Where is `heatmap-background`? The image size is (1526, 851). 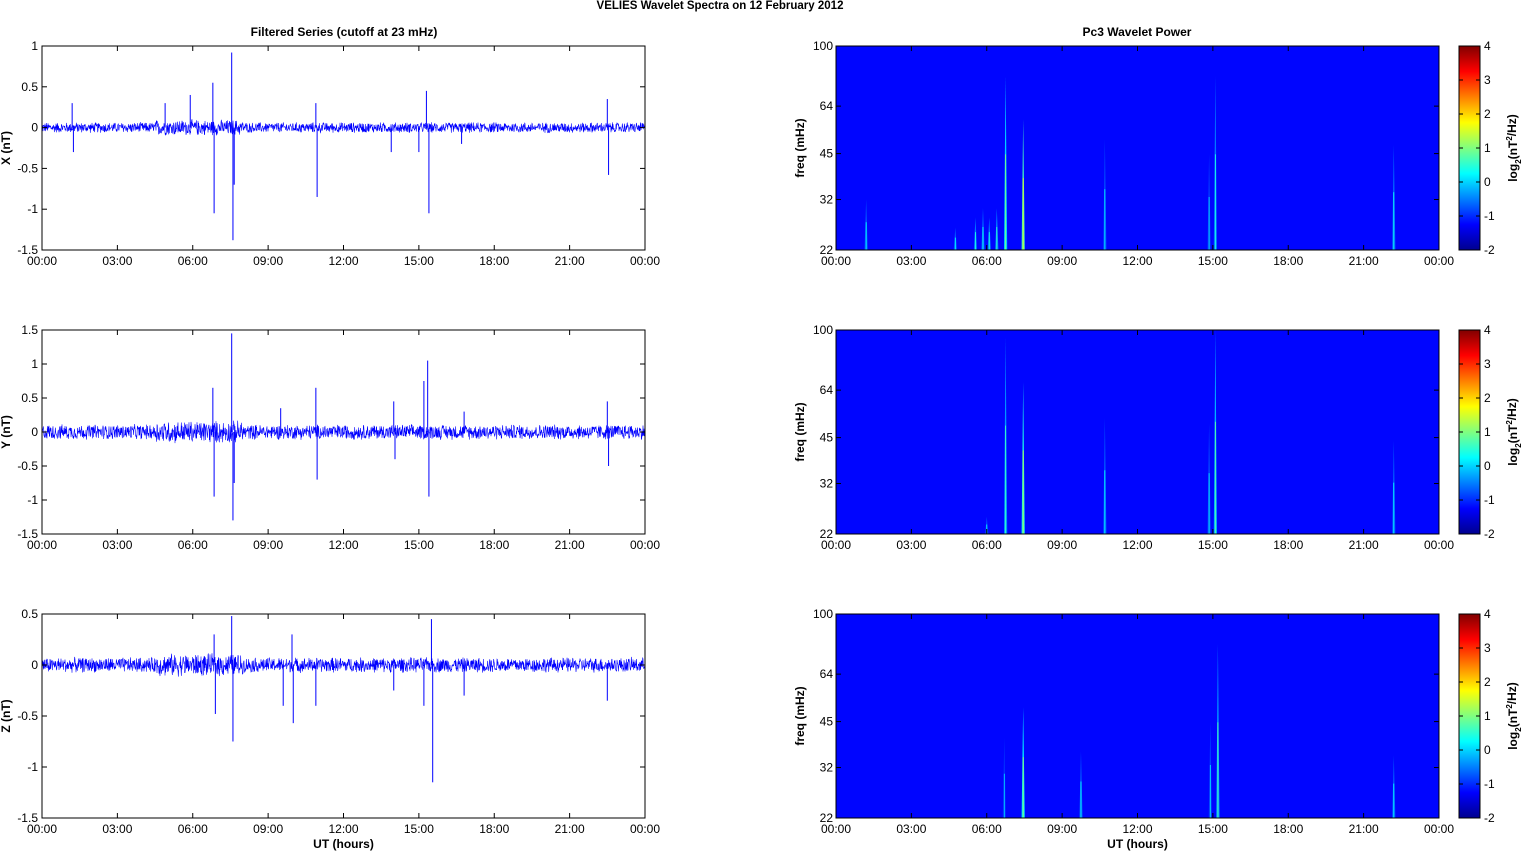 heatmap-background is located at coordinates (1137, 716).